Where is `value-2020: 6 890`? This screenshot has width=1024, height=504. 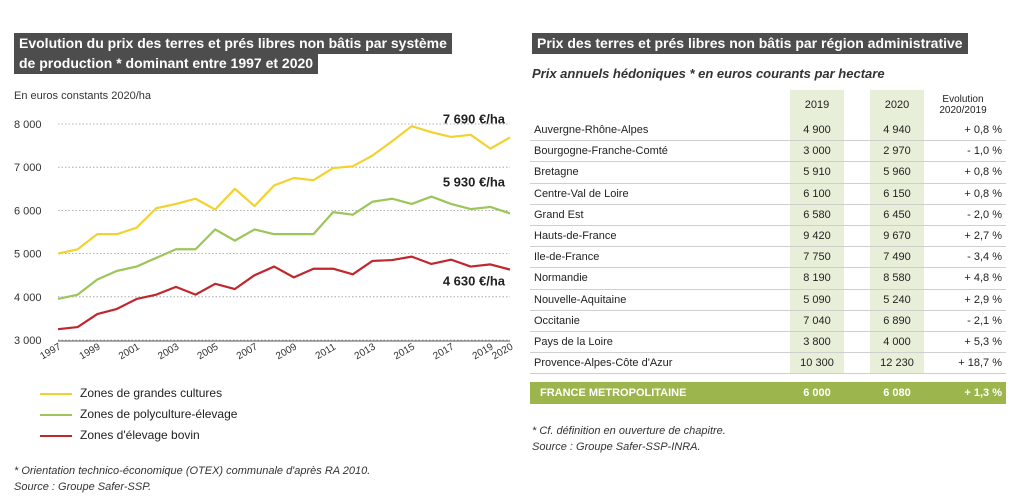
value-2020: 6 890 is located at coordinates (897, 321).